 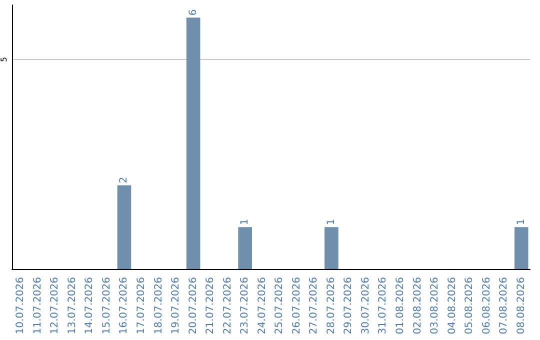 What do you see at coordinates (20, 305) in the screenshot?
I see `x-tick-label: 10.07.2026` at bounding box center [20, 305].